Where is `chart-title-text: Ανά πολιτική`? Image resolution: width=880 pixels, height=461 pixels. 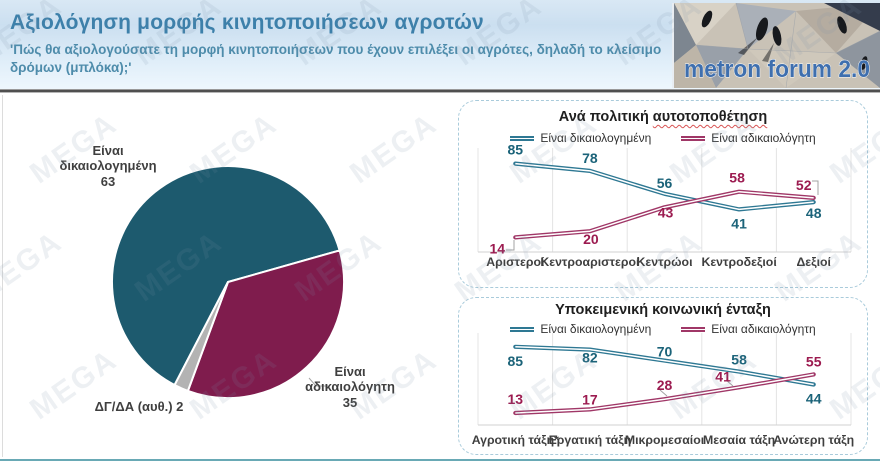
chart-title-text: Ανά πολιτική is located at coordinates (603, 117).